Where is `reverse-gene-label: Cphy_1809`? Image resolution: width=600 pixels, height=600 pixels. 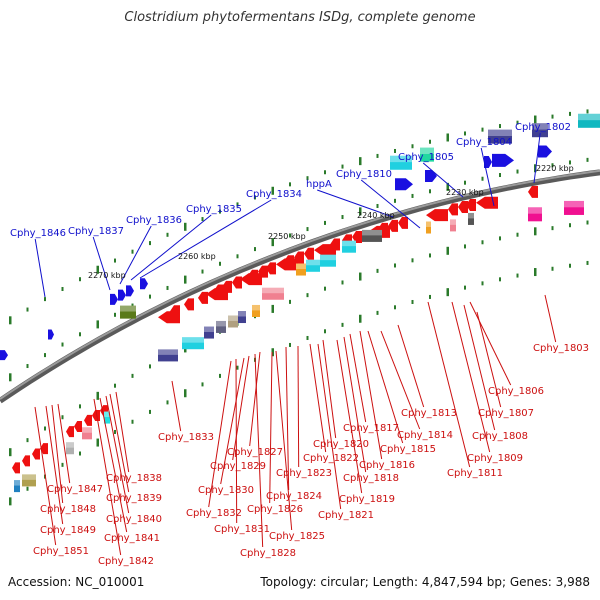
reverse-gene-label: Cphy_1809 is located at coordinates (495, 458).